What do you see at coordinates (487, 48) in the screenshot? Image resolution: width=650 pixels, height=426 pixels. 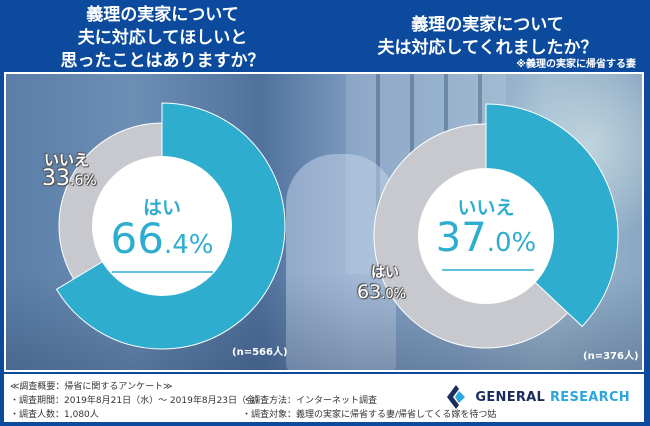 I see `right-title-line-2: 夫は対応してくれましたか？` at bounding box center [487, 48].